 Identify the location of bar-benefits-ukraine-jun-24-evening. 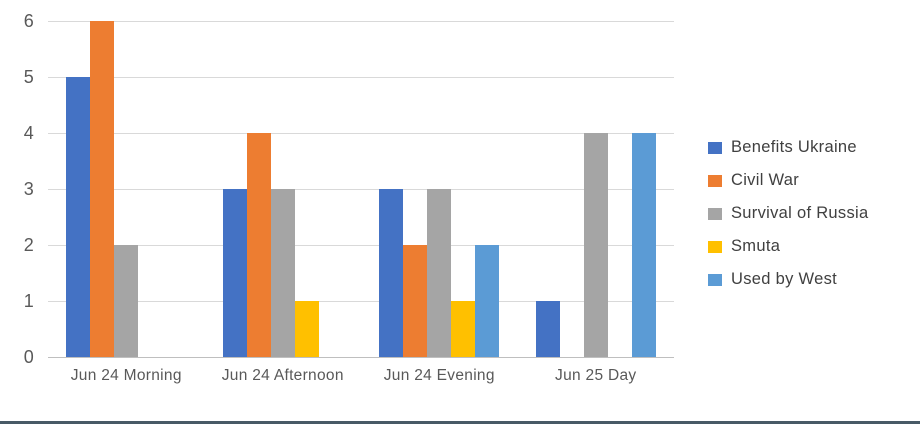
(391, 273).